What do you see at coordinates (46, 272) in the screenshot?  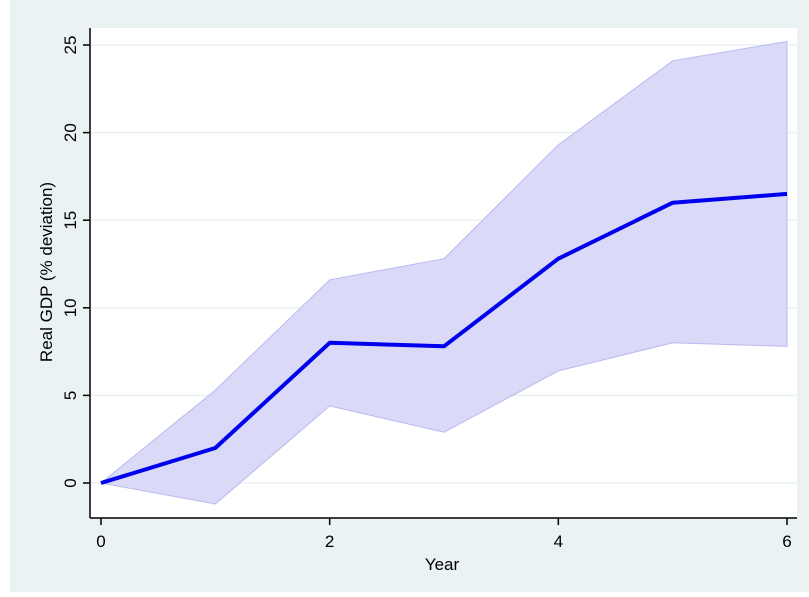 I see `y-axis-title: Real GDP (% deviation)` at bounding box center [46, 272].